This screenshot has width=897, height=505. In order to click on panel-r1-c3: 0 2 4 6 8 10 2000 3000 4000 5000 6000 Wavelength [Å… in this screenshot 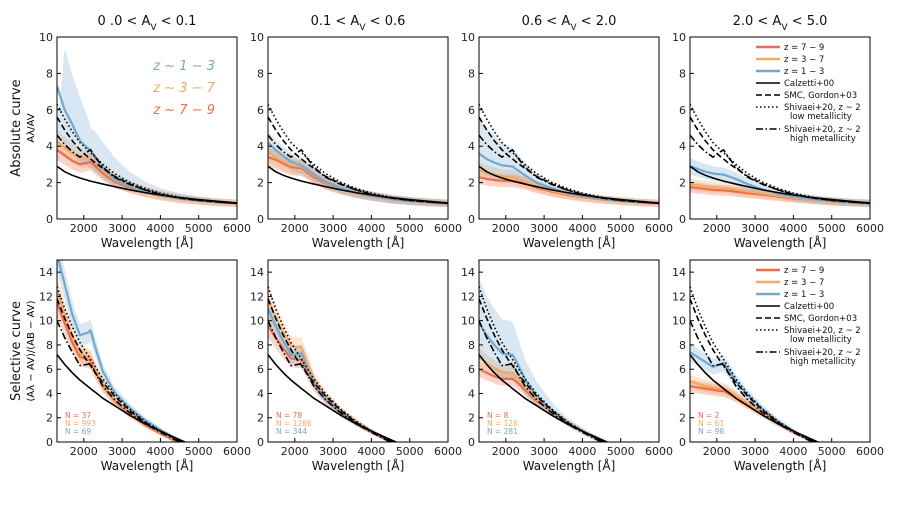, I will do `click(567, 140)`.